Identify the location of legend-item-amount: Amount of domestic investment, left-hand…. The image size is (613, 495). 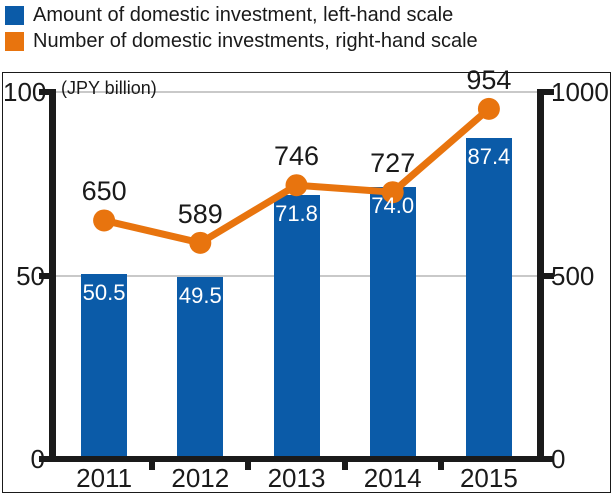
(241, 15).